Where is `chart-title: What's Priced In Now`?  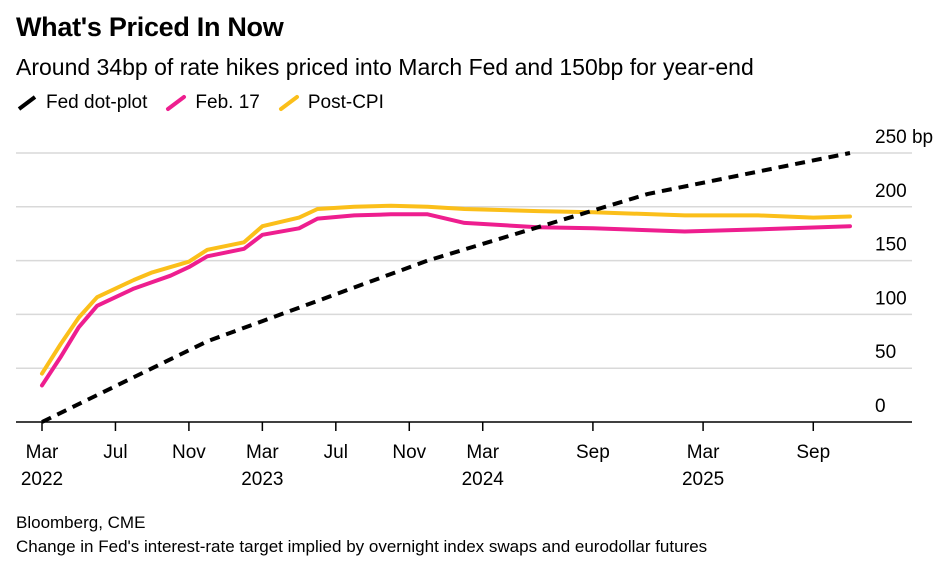
chart-title: What's Priced In Now is located at coordinates (150, 27).